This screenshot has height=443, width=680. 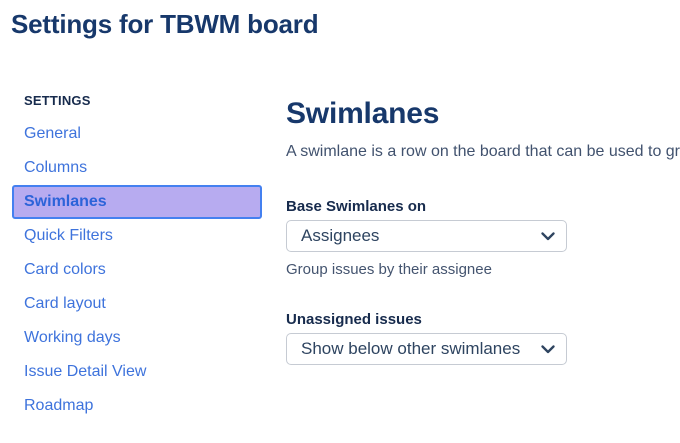 What do you see at coordinates (340, 235) in the screenshot?
I see `base-swimlanes-value: Assignees` at bounding box center [340, 235].